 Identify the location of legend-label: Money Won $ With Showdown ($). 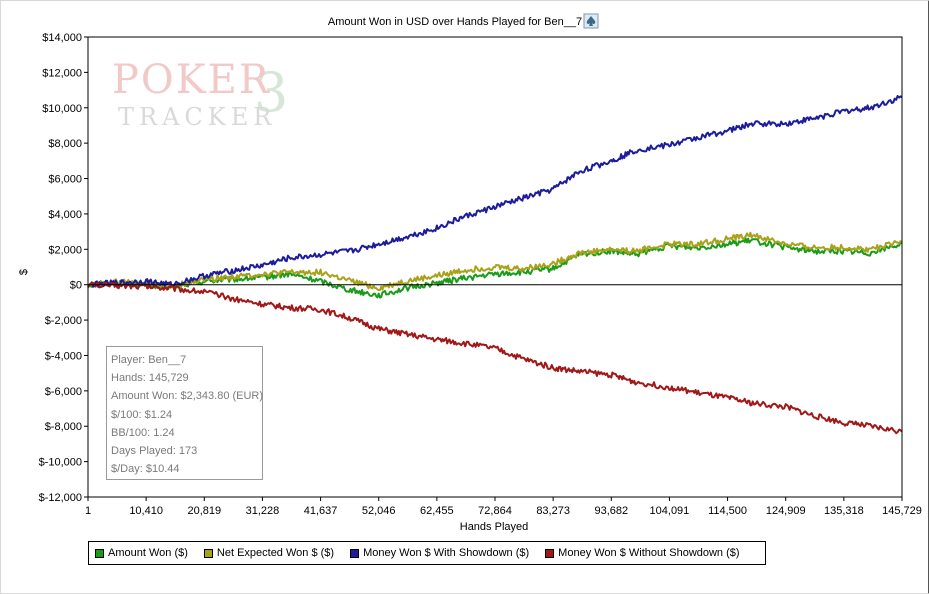
(446, 553).